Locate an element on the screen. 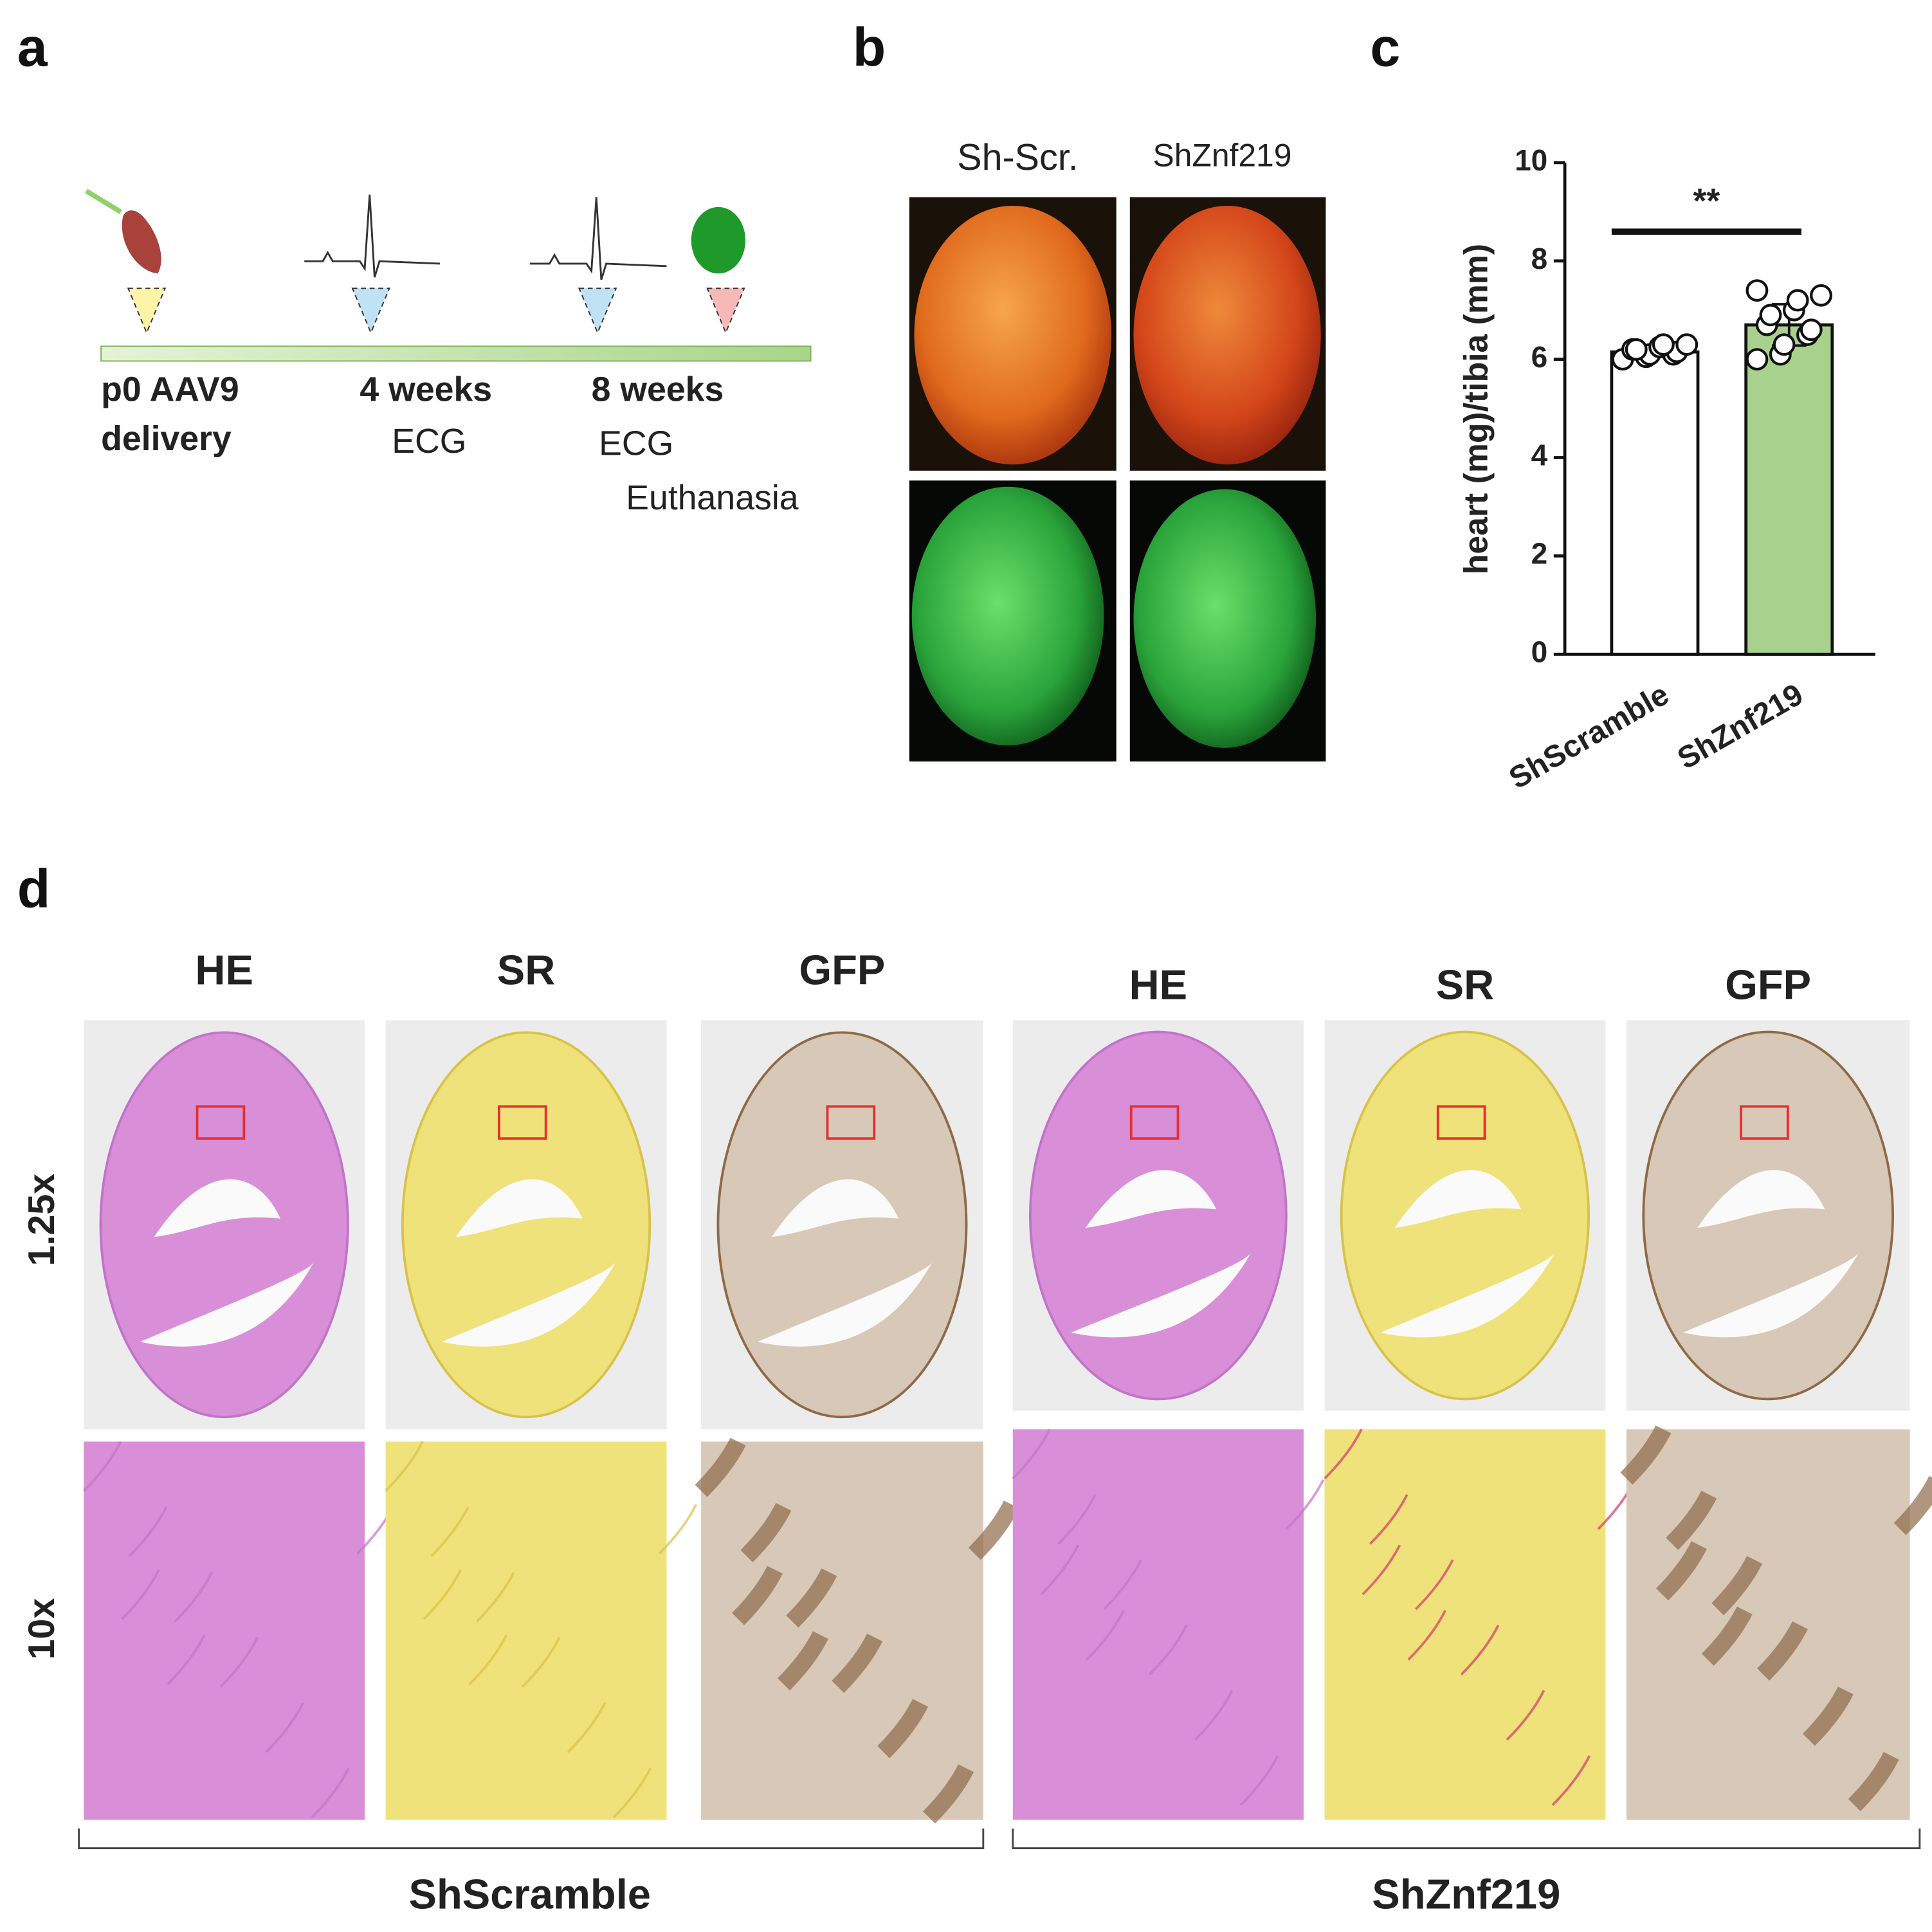 The width and height of the screenshot is (1932, 1932). x-tick-label: ShZnf219 is located at coordinates (1741, 727).